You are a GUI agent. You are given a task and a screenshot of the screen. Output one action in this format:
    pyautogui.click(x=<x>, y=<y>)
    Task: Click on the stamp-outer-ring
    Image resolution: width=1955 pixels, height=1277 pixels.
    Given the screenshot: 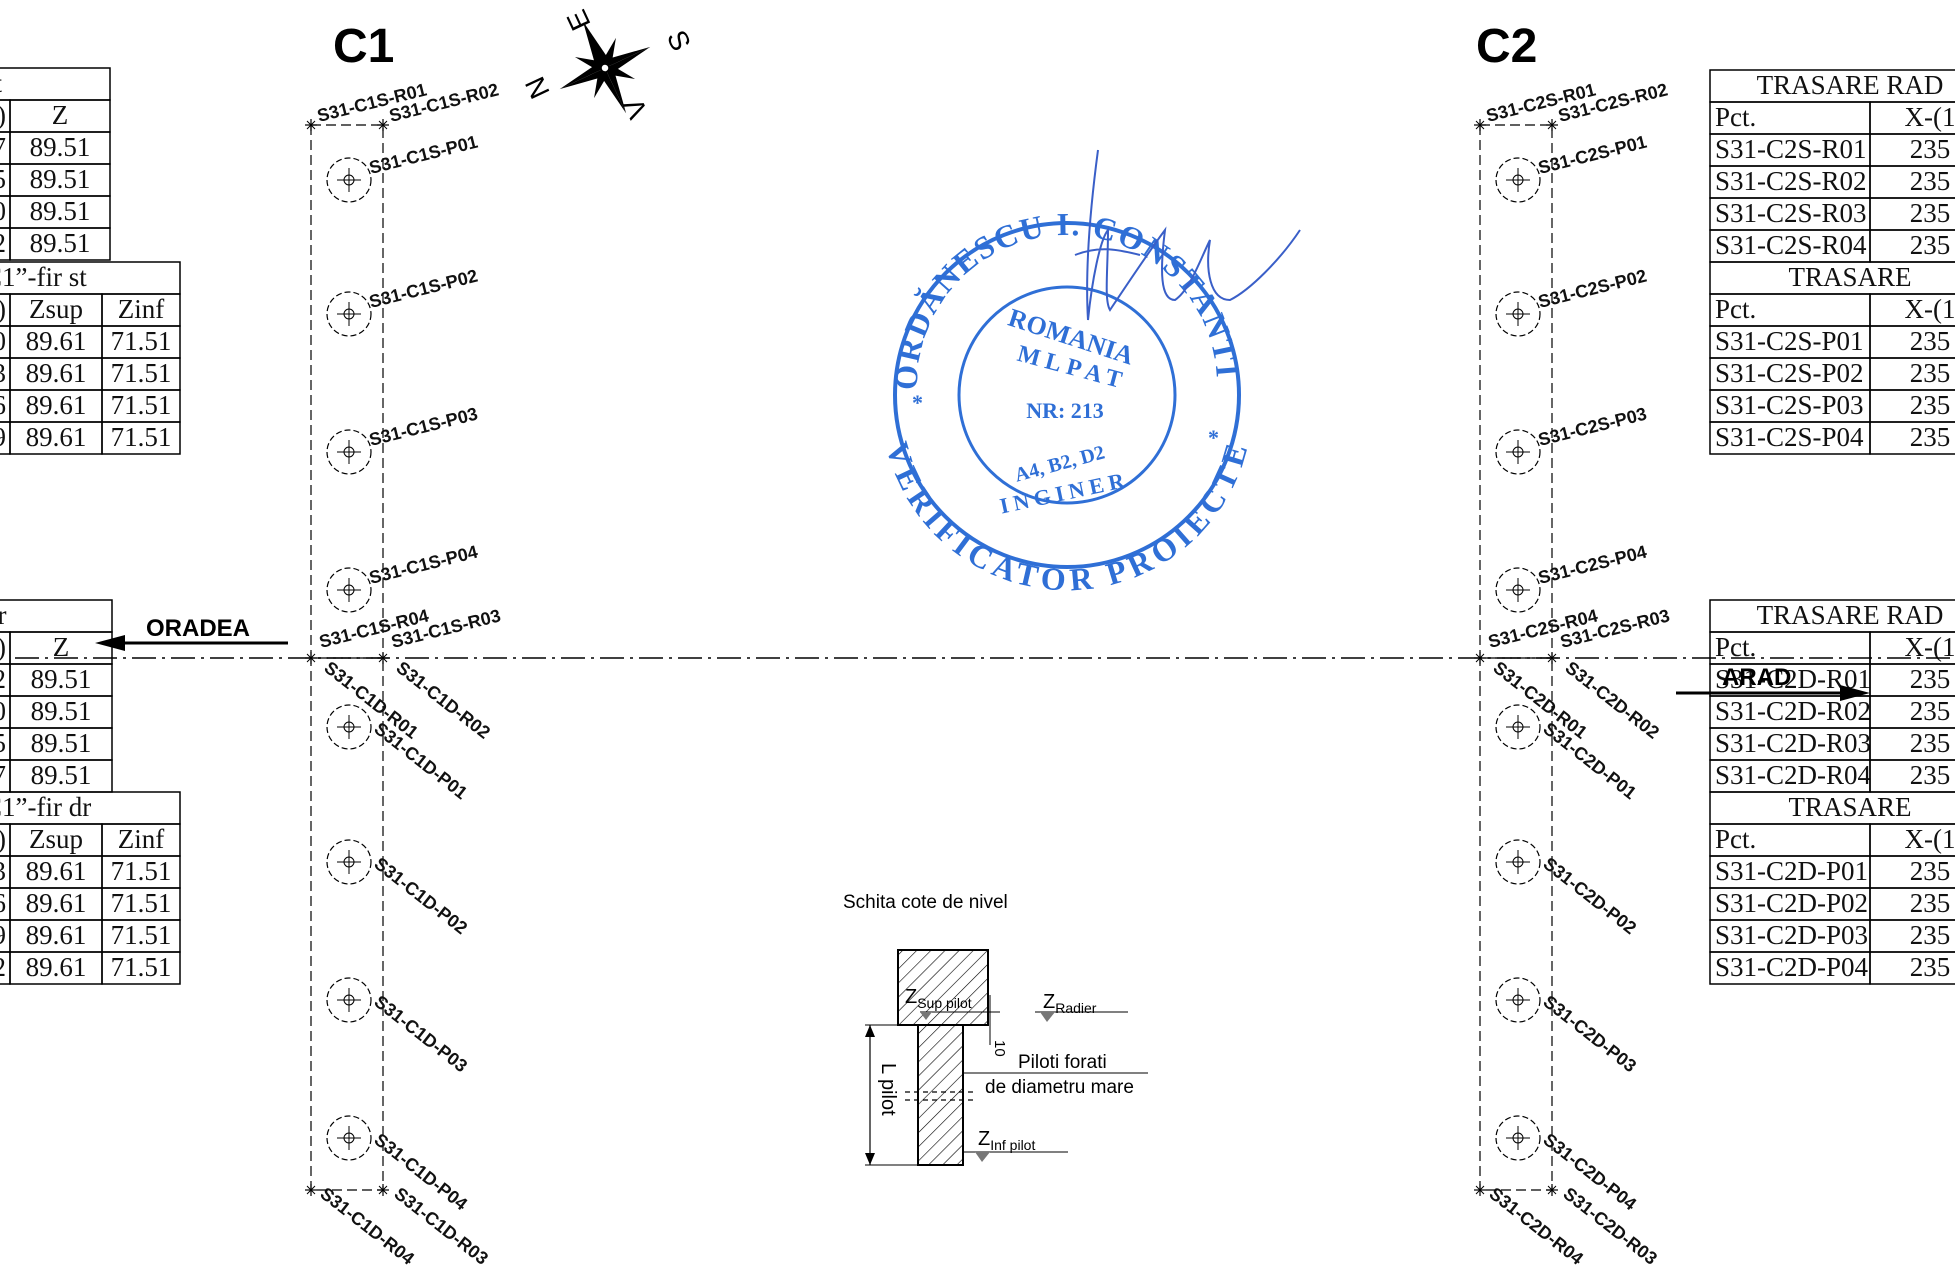 What is the action you would take?
    pyautogui.click(x=1067, y=395)
    